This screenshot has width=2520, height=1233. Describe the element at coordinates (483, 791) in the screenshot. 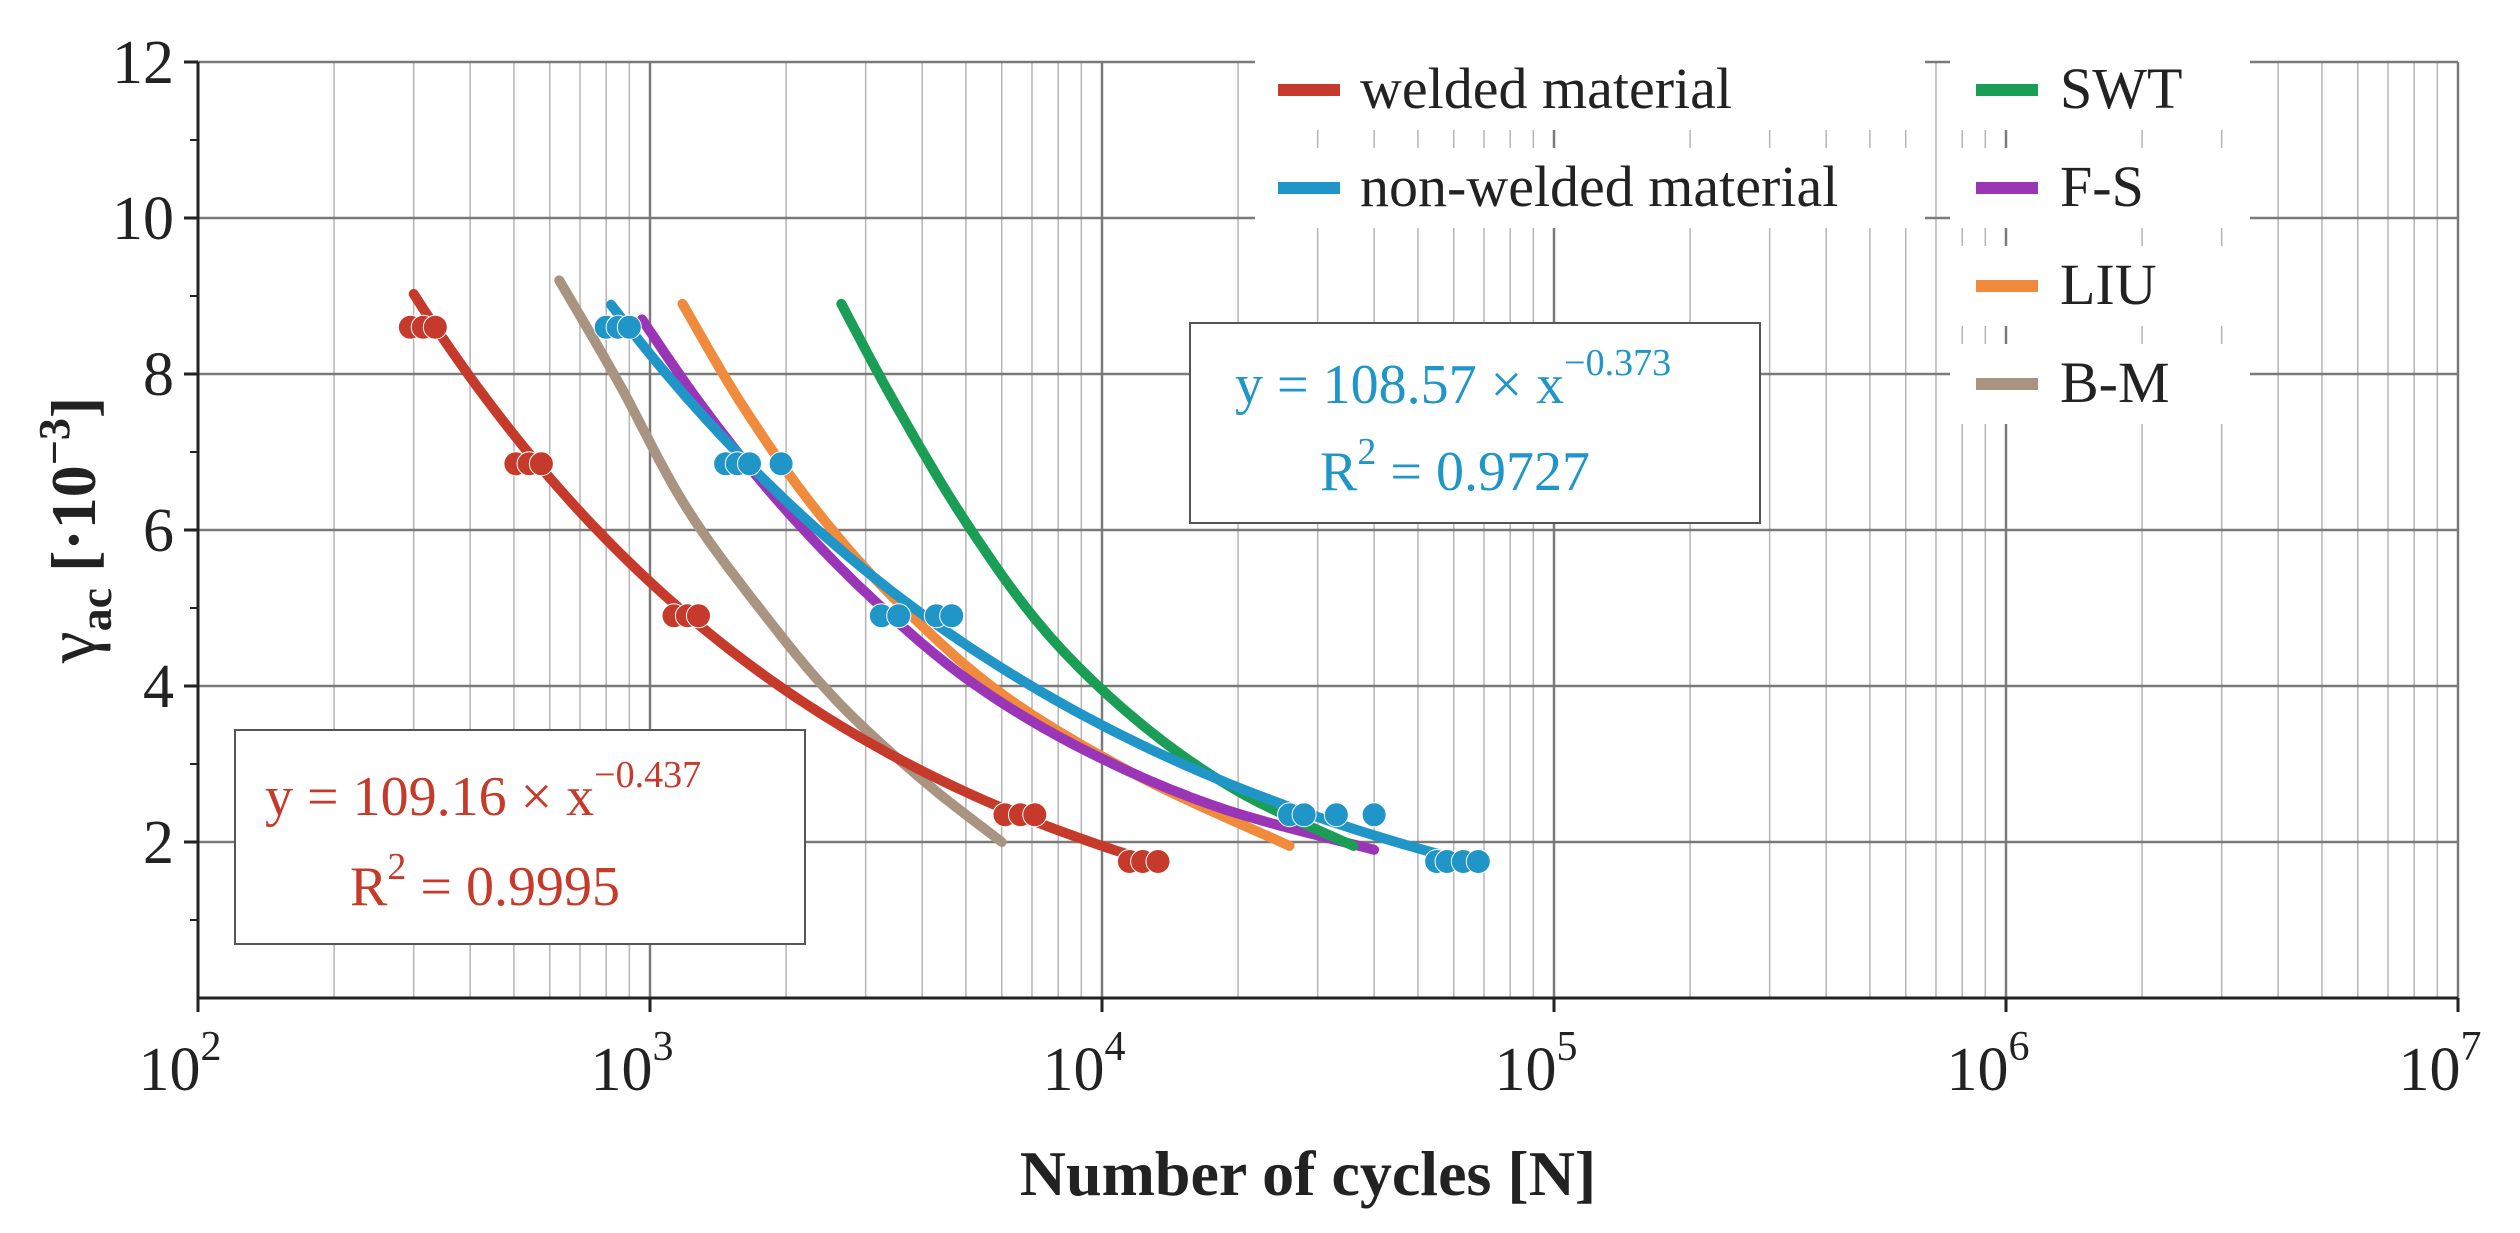

I see `equation-welded-material: y = 109.16 × x−0.437` at that location.